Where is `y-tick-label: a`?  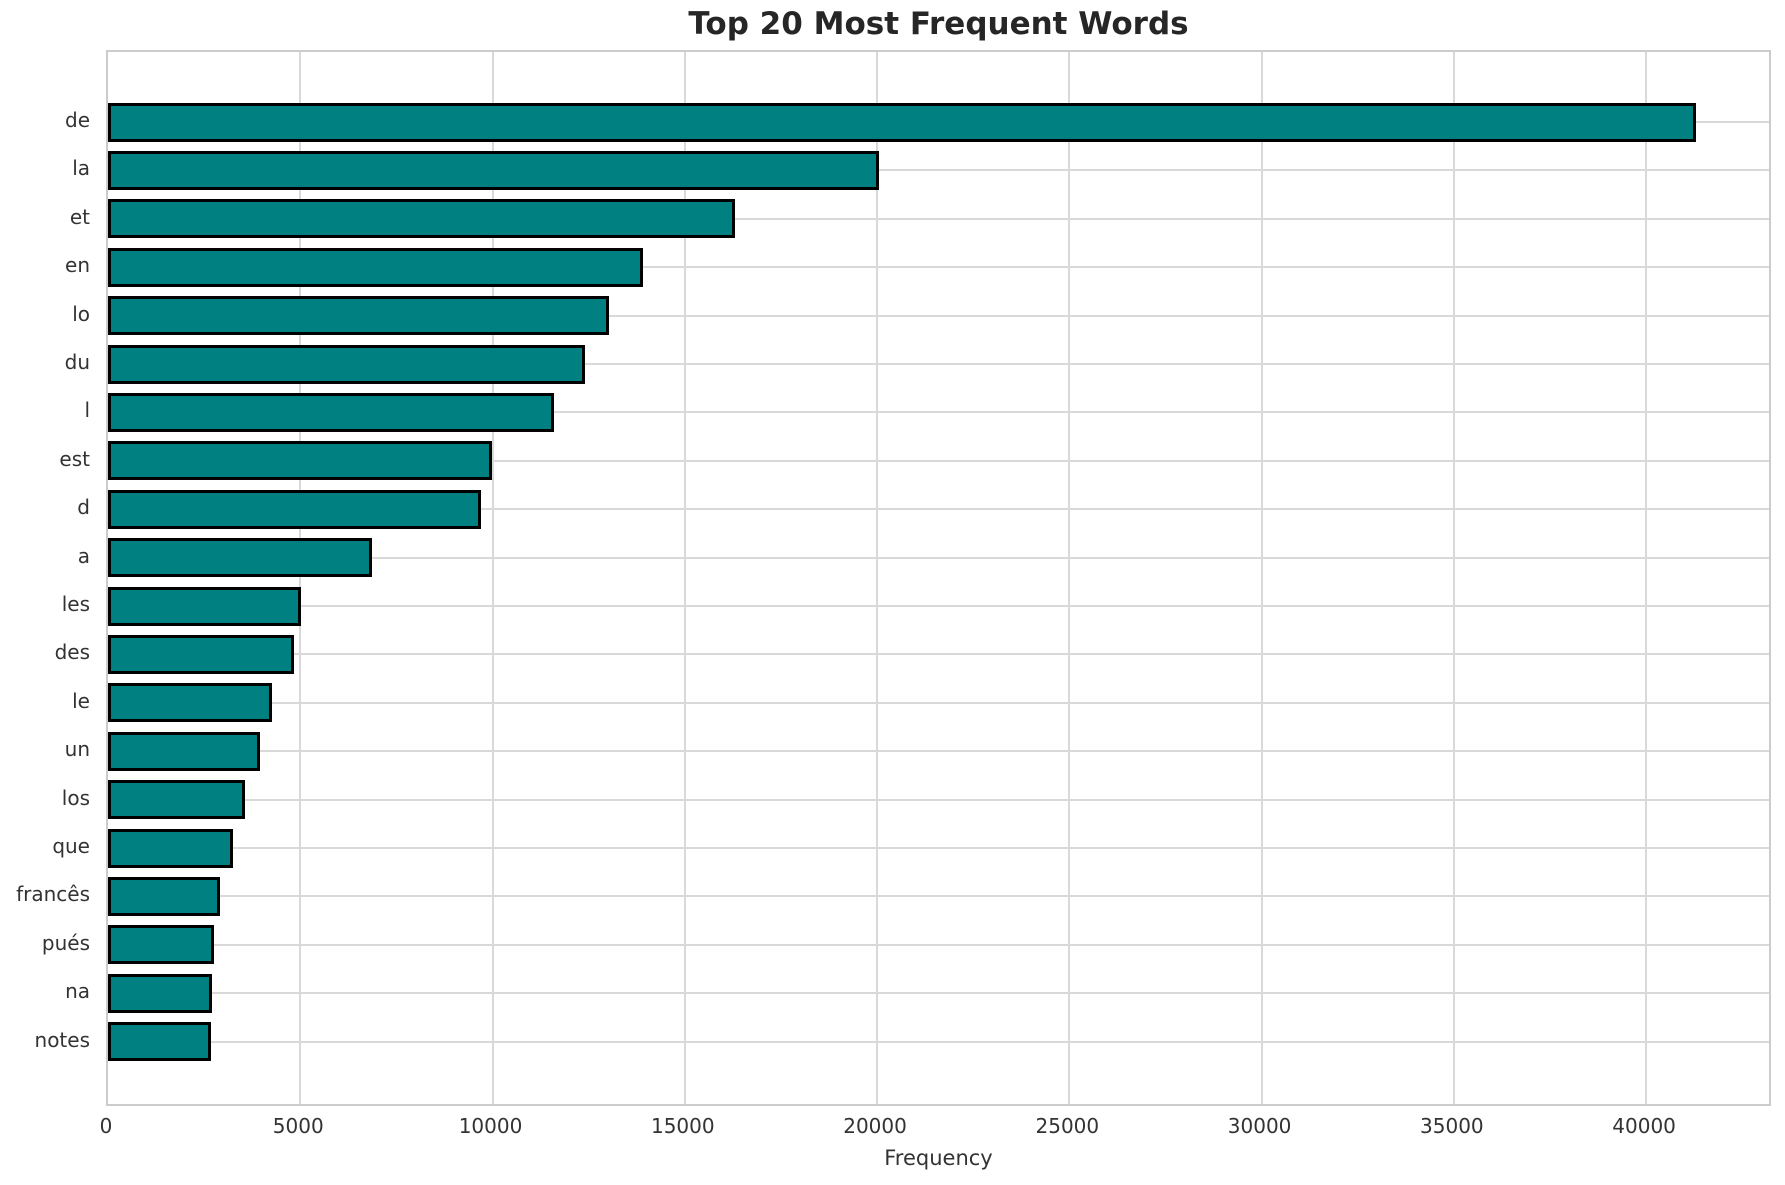 y-tick-label: a is located at coordinates (83, 555).